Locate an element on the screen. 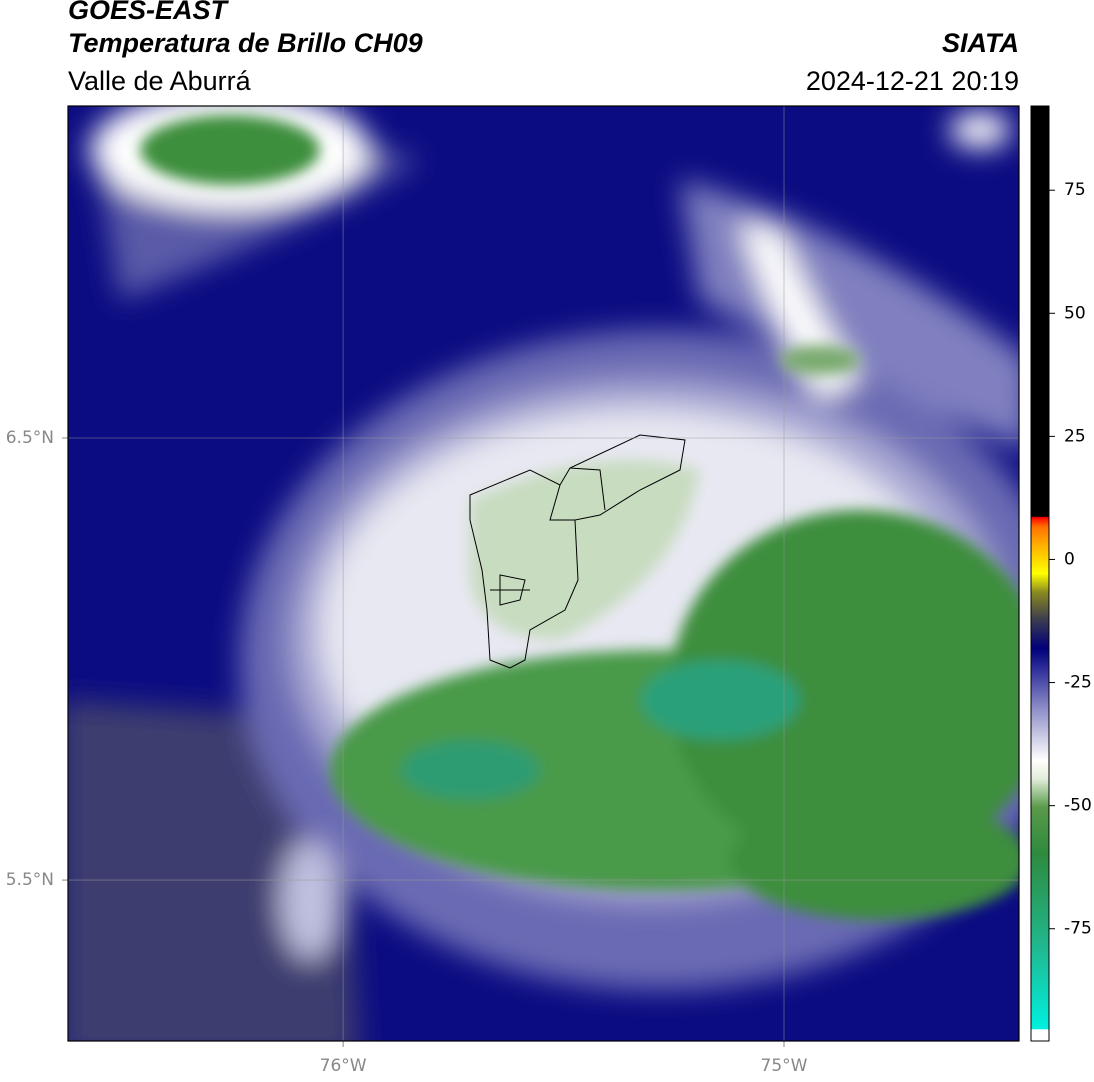 This screenshot has height=1082, width=1094. colorbar-tick-label: 75 is located at coordinates (1075, 190).